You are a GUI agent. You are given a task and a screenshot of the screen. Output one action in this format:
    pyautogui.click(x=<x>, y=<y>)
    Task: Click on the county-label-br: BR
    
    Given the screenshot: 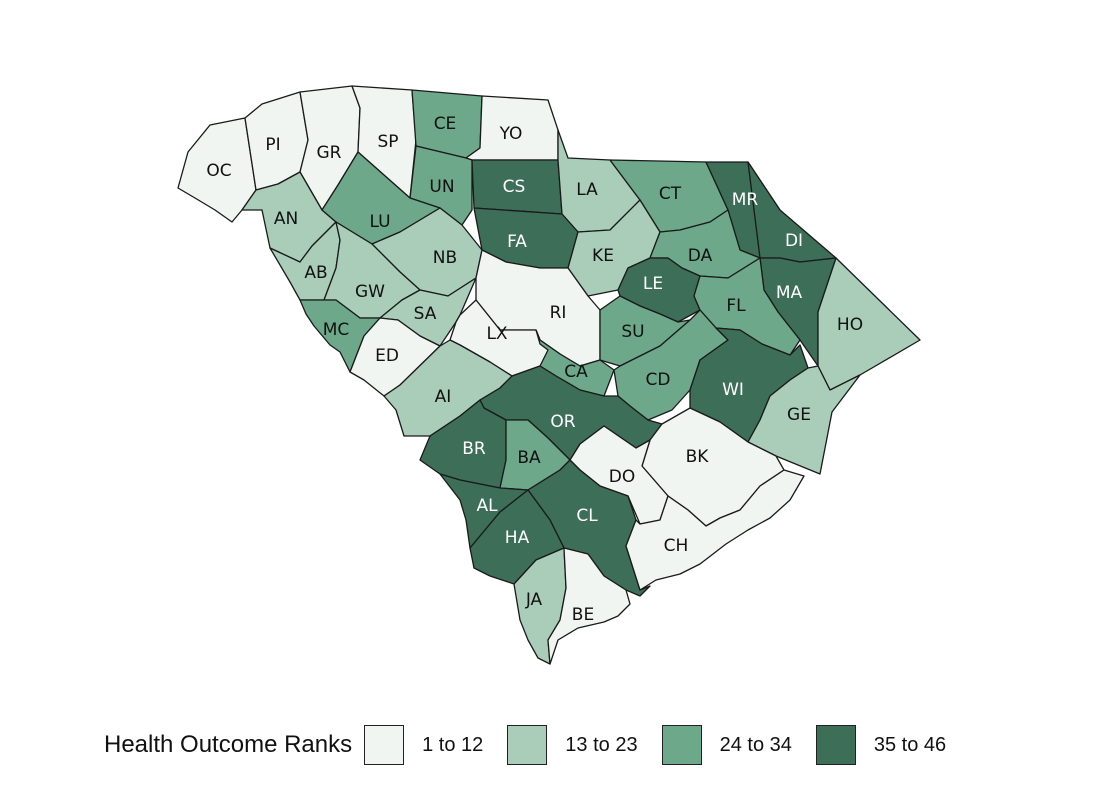 What is the action you would take?
    pyautogui.click(x=474, y=449)
    